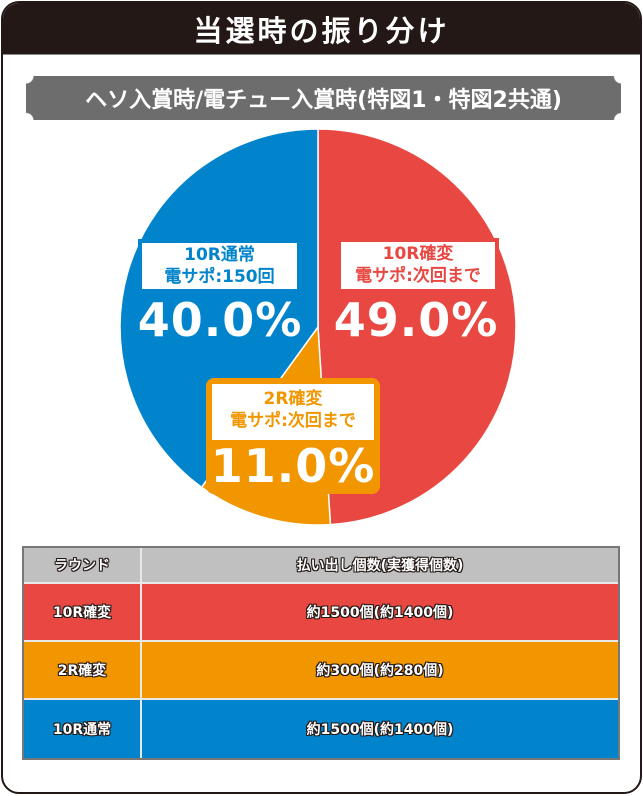 Image resolution: width=643 pixels, height=796 pixels. What do you see at coordinates (380, 566) in the screenshot?
I see `header-payout: 払い出し個数(実獲得個数)` at bounding box center [380, 566].